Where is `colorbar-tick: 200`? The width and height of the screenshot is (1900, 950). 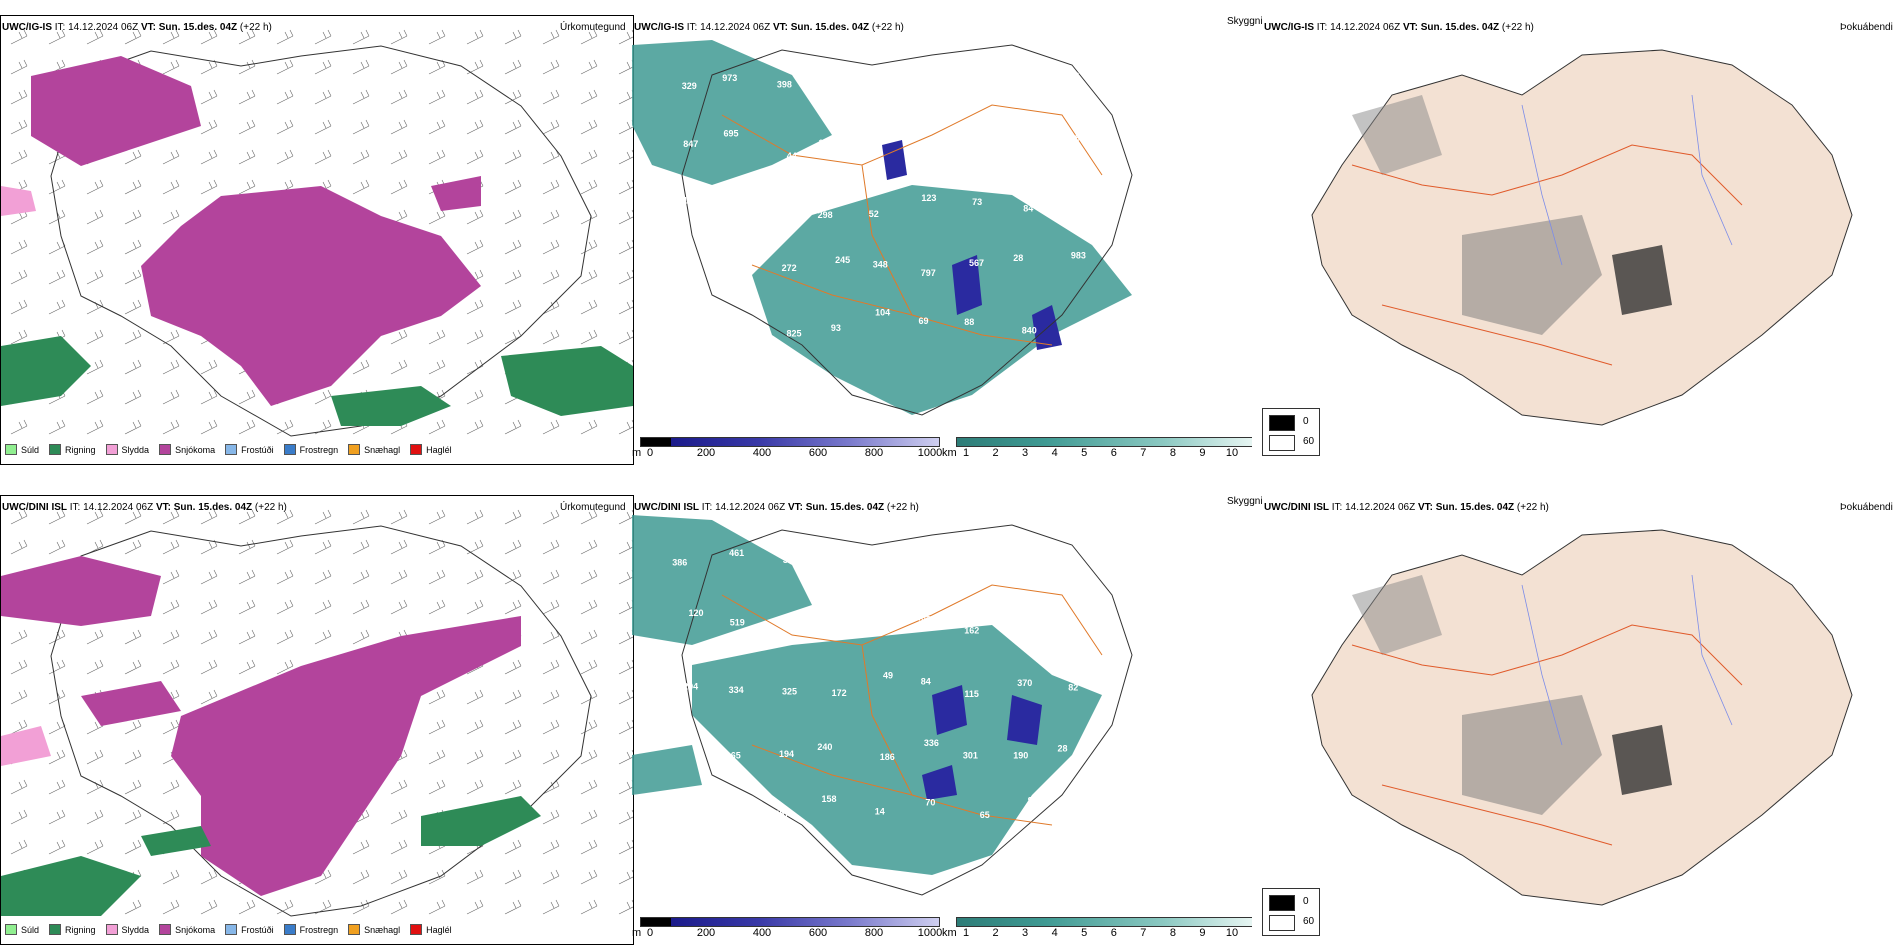
colorbar-tick: 200 is located at coordinates (706, 453).